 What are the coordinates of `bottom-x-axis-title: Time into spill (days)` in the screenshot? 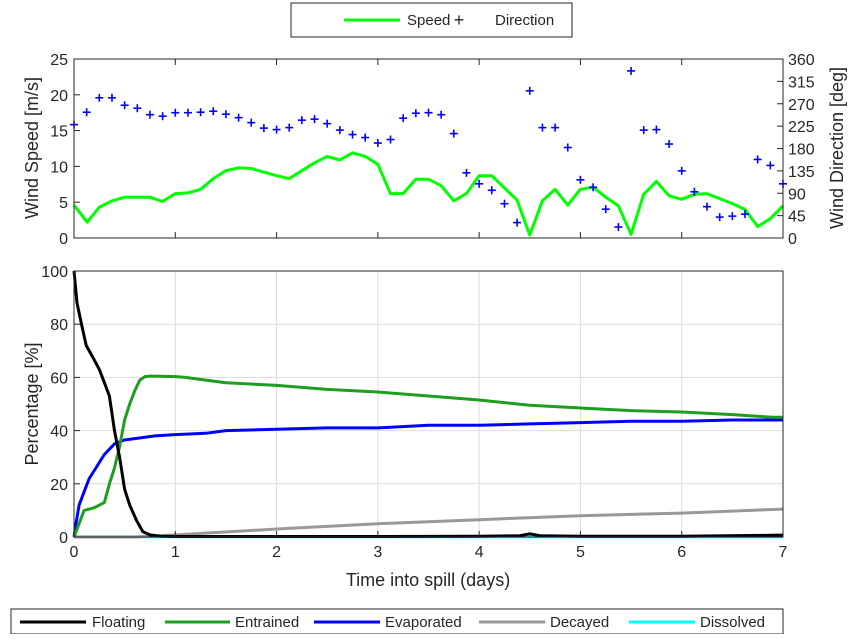 It's located at (428, 580).